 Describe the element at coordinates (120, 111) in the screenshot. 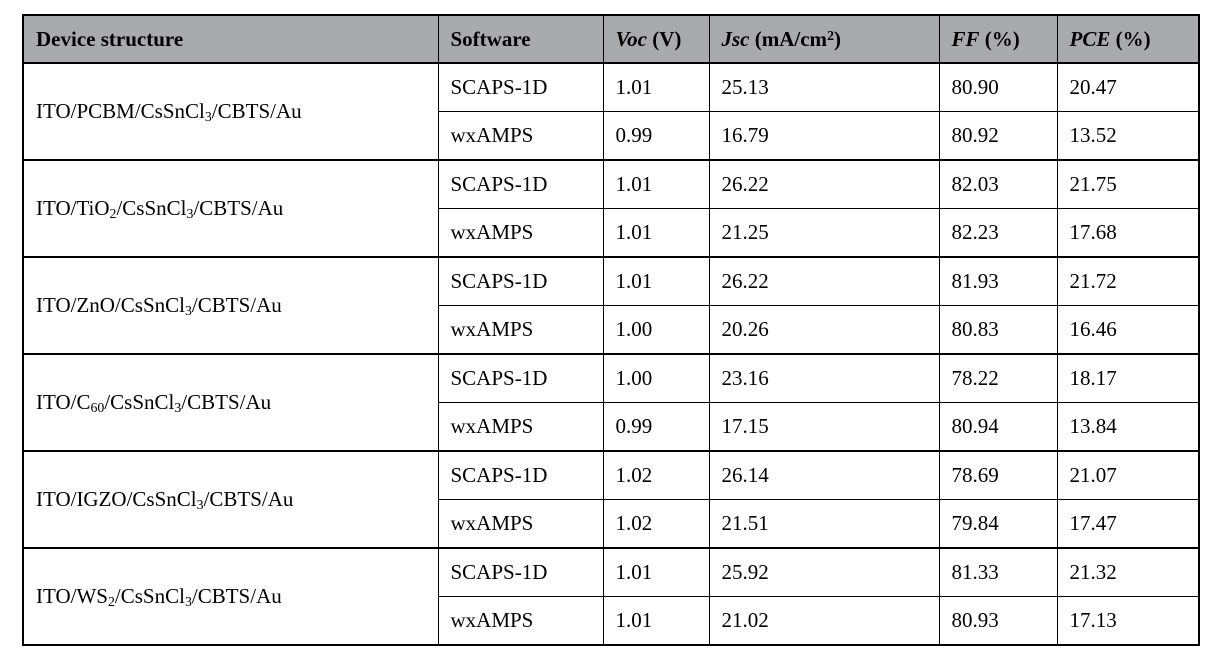

I see `text-fragment: ITO/PCBM/CsSnCl` at that location.